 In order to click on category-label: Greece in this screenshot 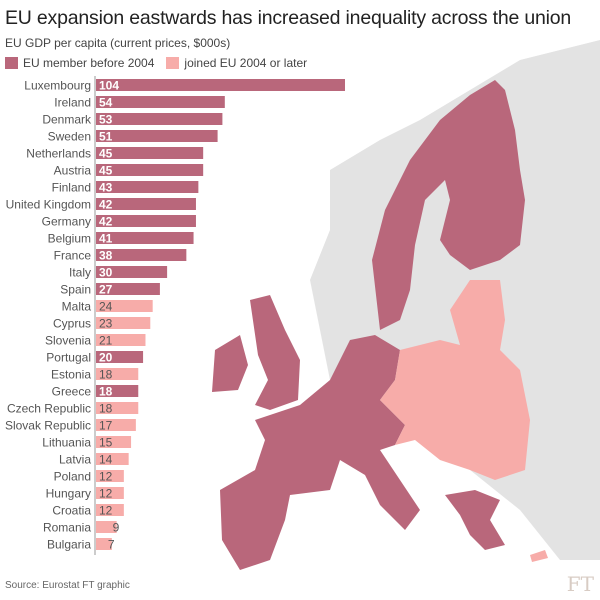, I will do `click(72, 392)`.